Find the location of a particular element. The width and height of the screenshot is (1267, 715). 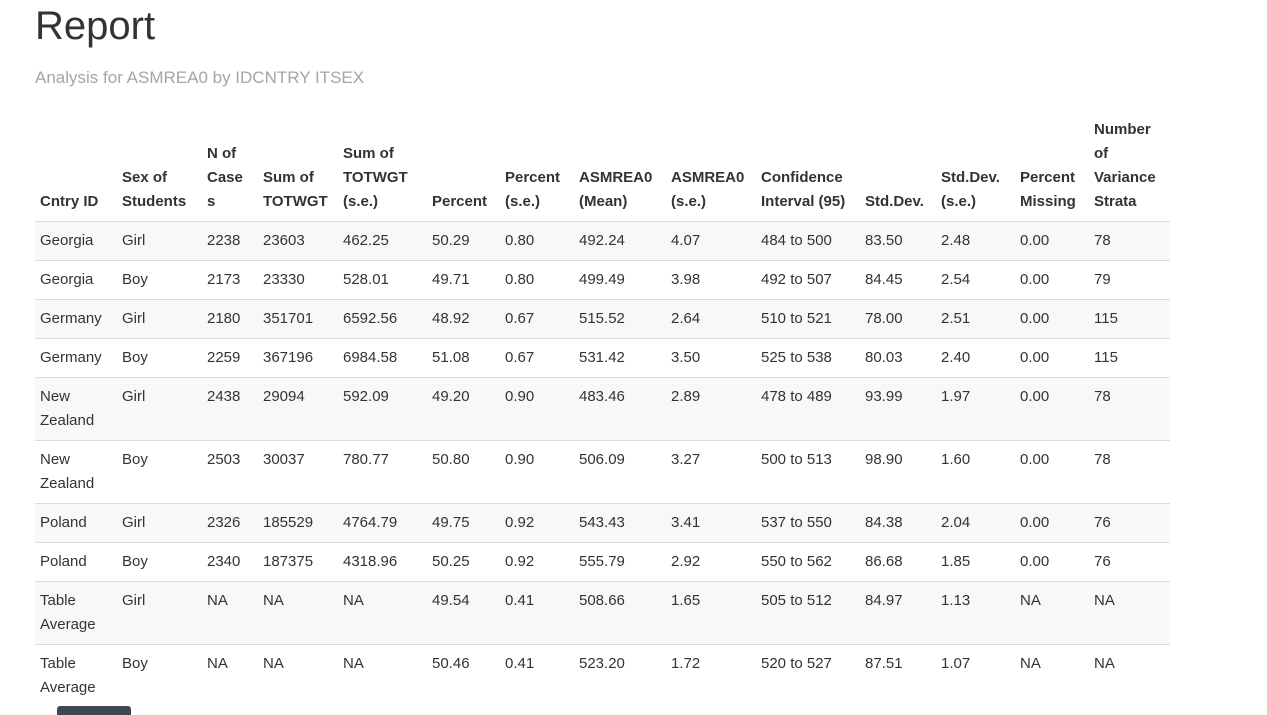

table-cell: 483.46 is located at coordinates (620, 409).